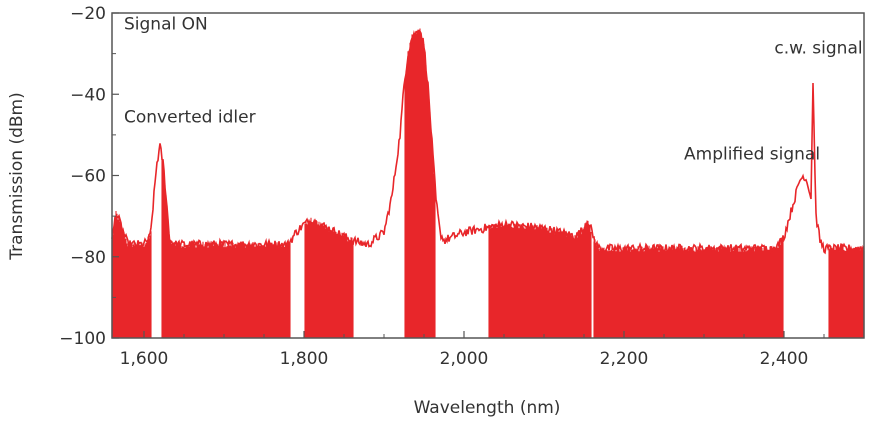 This screenshot has width=871, height=423. What do you see at coordinates (166, 24) in the screenshot?
I see `annotation-label: Signal ON` at bounding box center [166, 24].